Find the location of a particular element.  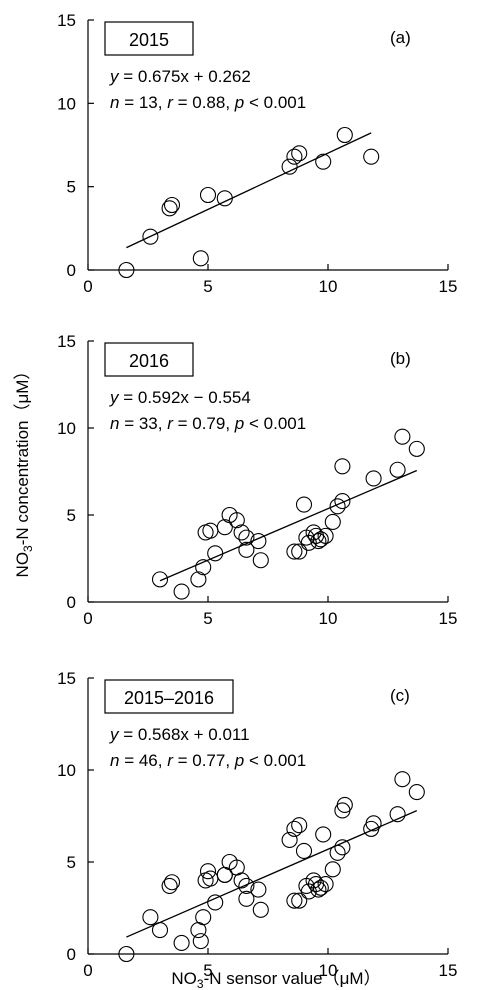

regression-stats: n = 33, r = 0.79, p < 0.001 is located at coordinates (208, 423).